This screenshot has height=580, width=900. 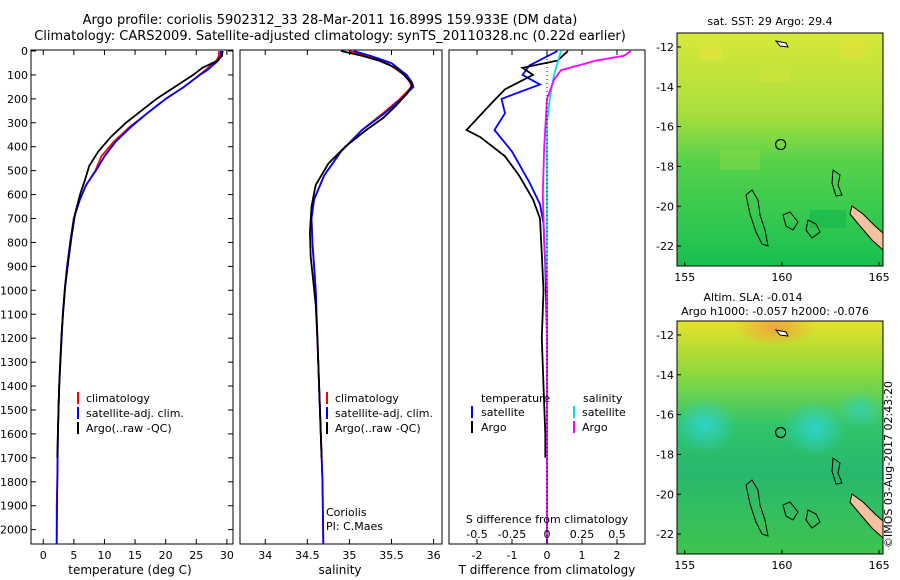 I want to click on s-tick-label: -0.25, so click(x=512, y=534).